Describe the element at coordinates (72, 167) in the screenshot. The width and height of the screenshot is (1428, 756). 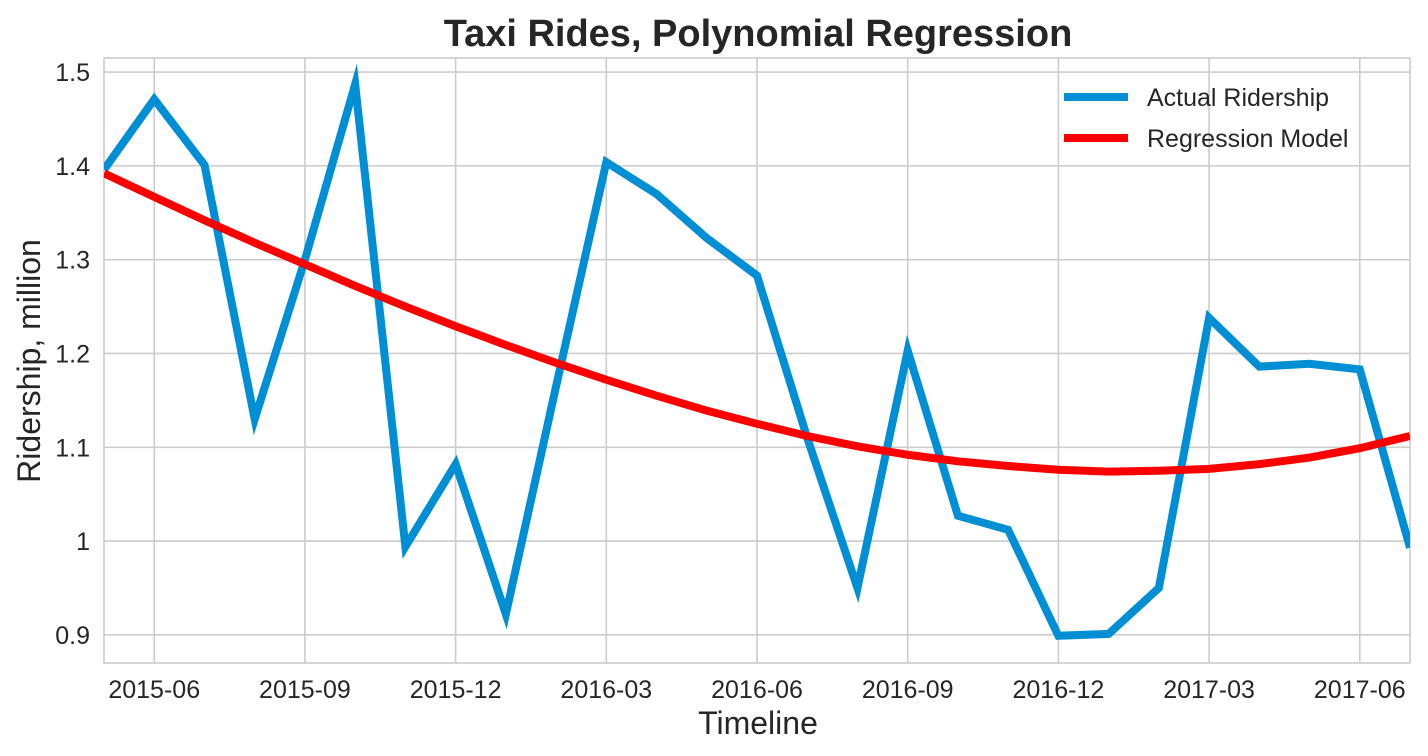
I see `y-tick-label: 1.4` at that location.